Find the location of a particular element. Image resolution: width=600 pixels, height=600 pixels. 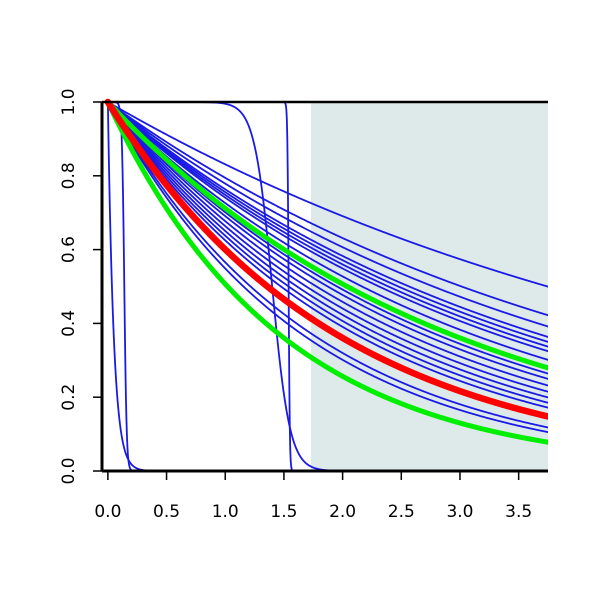

y-tick-label-5: 1.0 is located at coordinates (69, 101).